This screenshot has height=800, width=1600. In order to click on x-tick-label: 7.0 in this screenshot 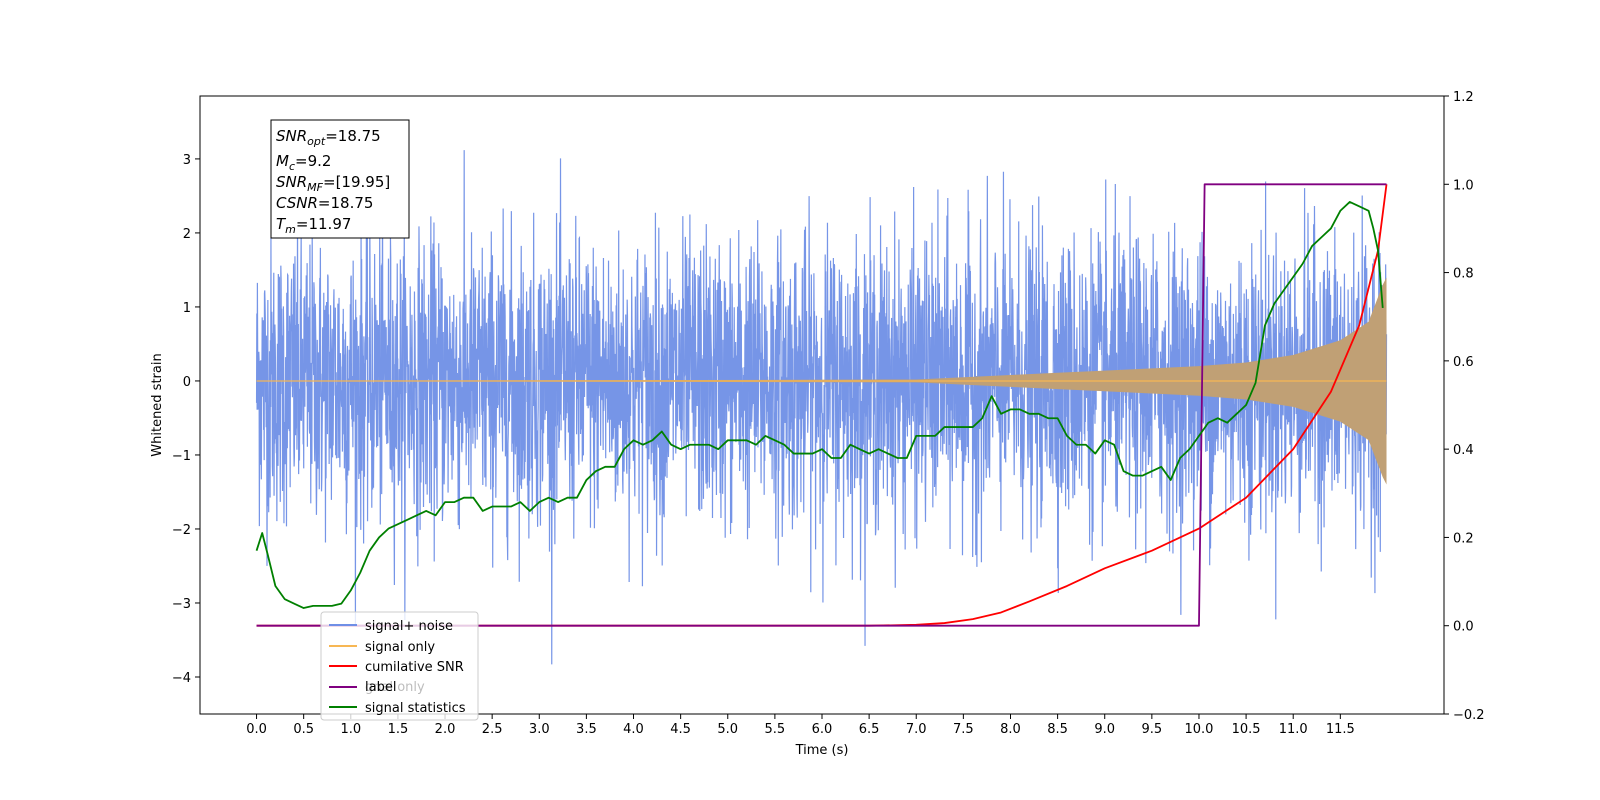, I will do `click(916, 729)`.